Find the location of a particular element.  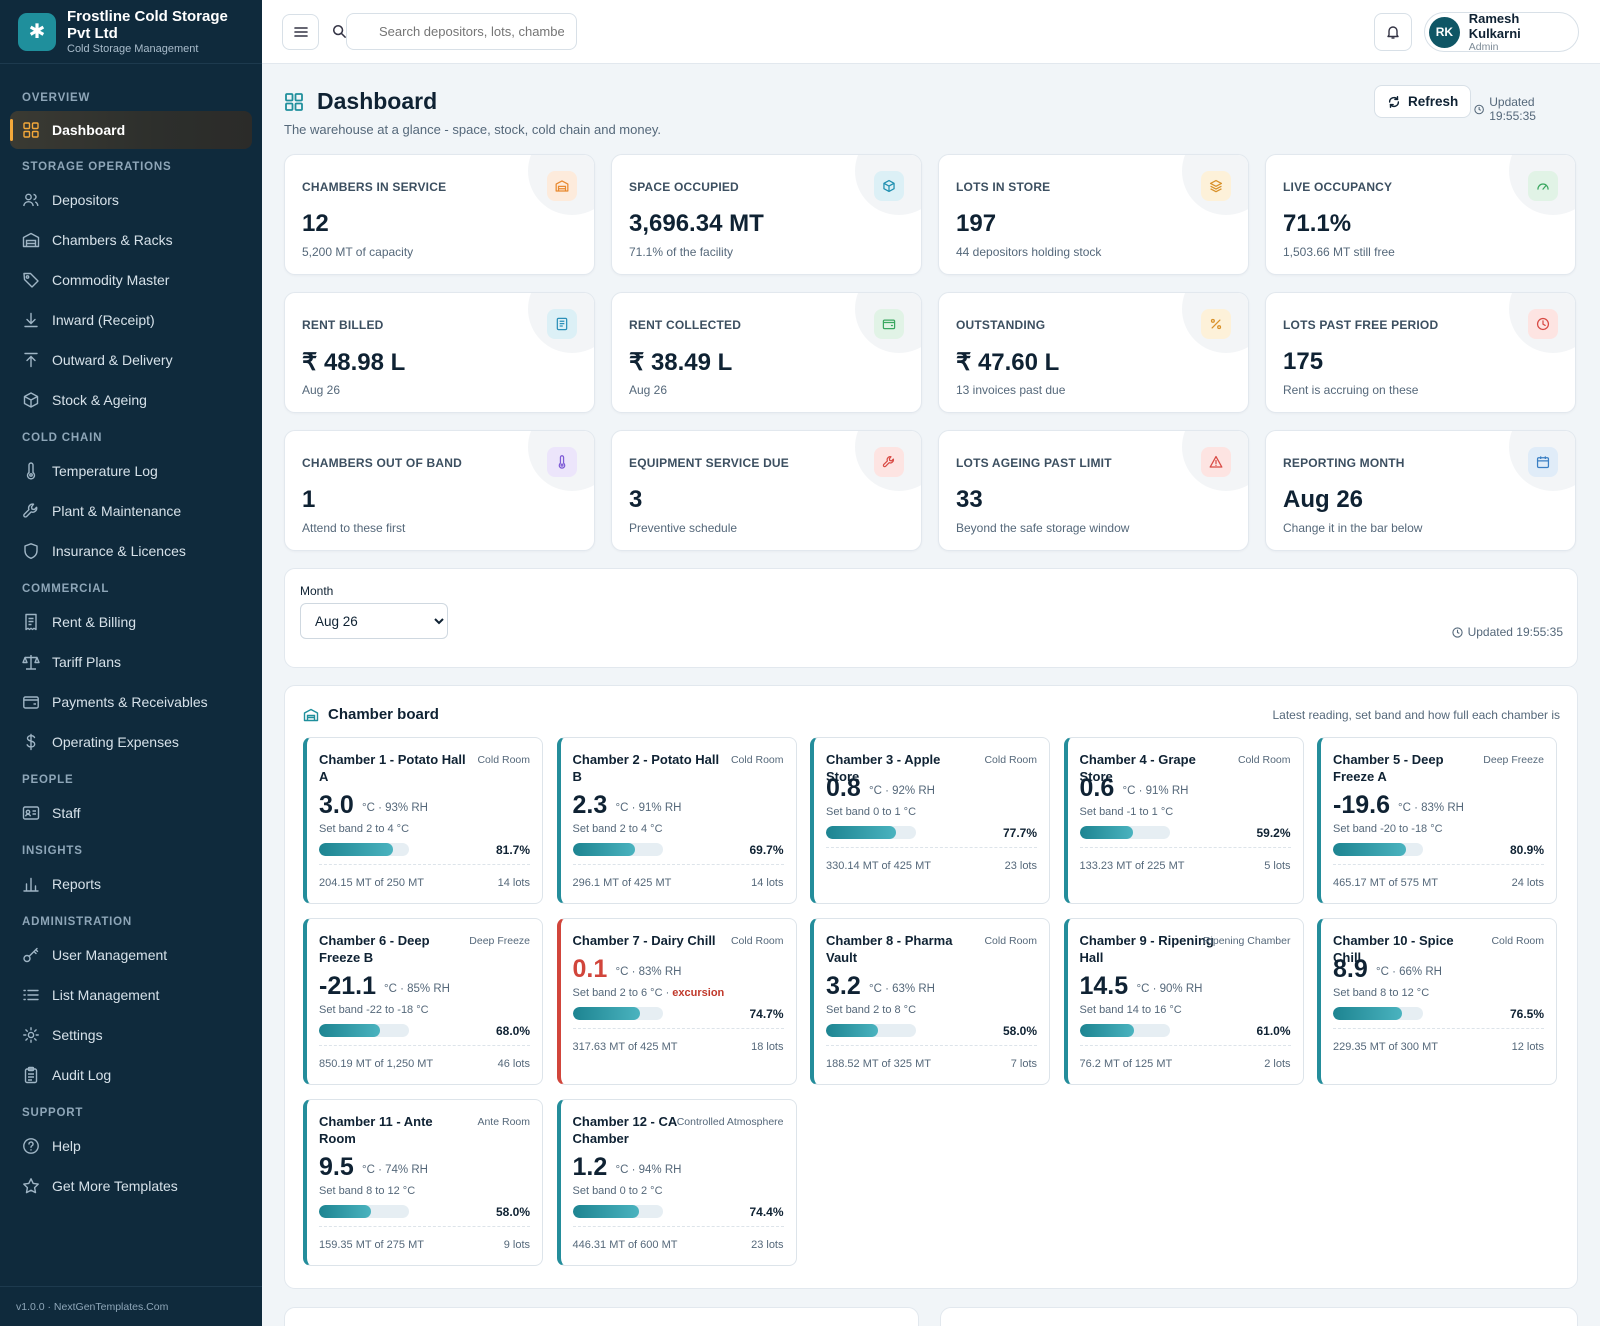

kpi-label: LOTS PAST FREE PERIOD is located at coordinates (1361, 325).